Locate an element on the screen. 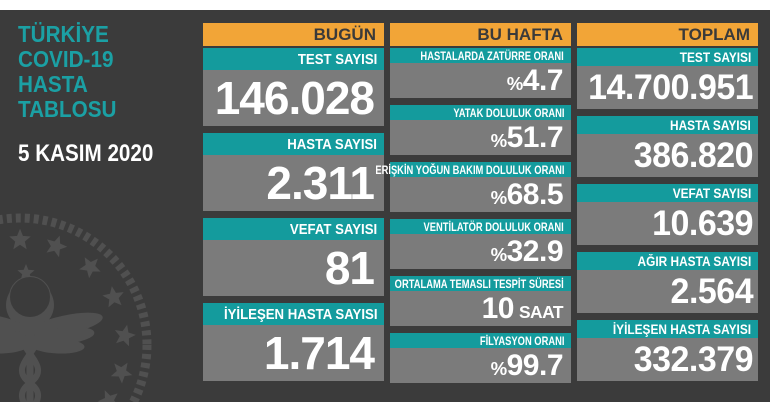 The width and height of the screenshot is (770, 402). stat-label-text: ORTALAMA TEMASLI TESPİT SÜRESİ is located at coordinates (479, 283).